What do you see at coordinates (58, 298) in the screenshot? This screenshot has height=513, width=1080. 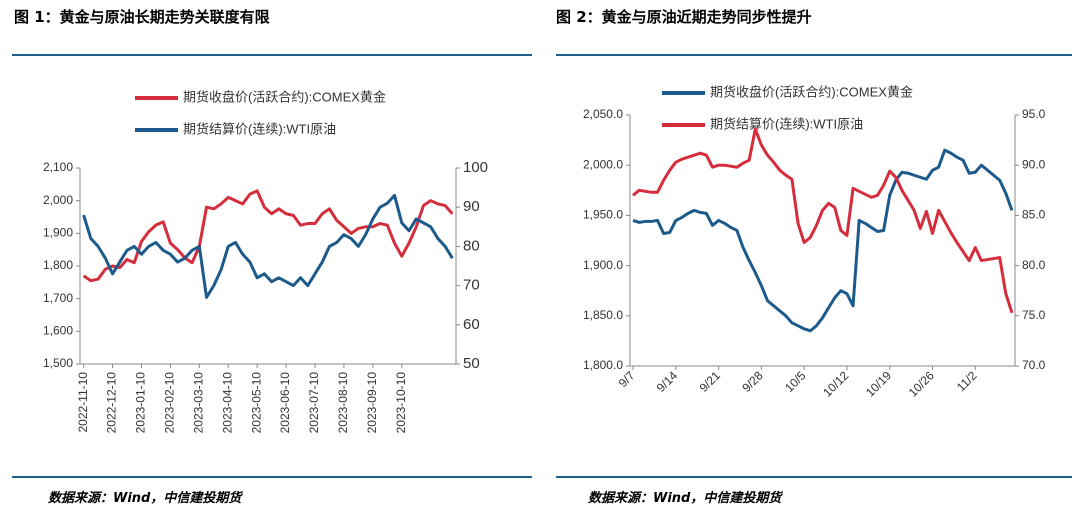 I see `y-tick-label: 1,700` at bounding box center [58, 298].